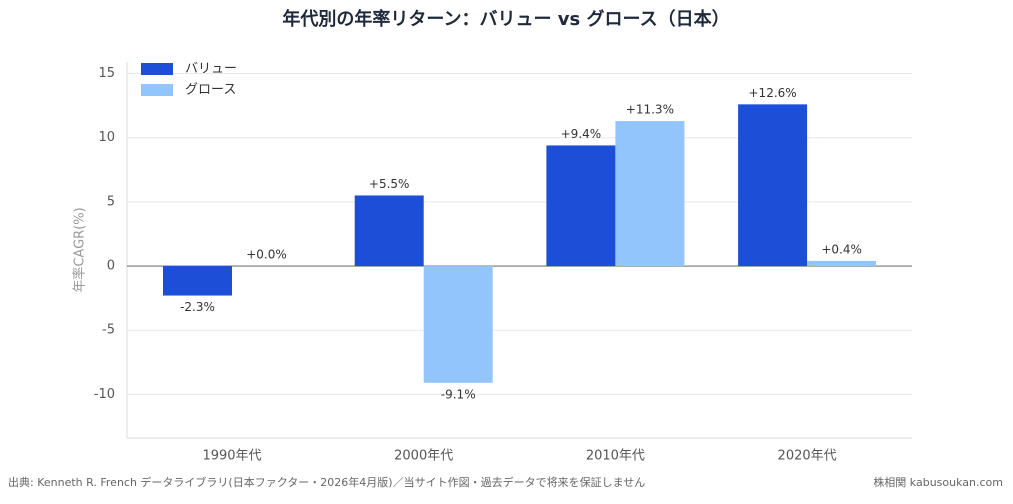 The height and width of the screenshot is (504, 1013). Describe the element at coordinates (266, 255) in the screenshot. I see `value-label: +0.0%` at that location.